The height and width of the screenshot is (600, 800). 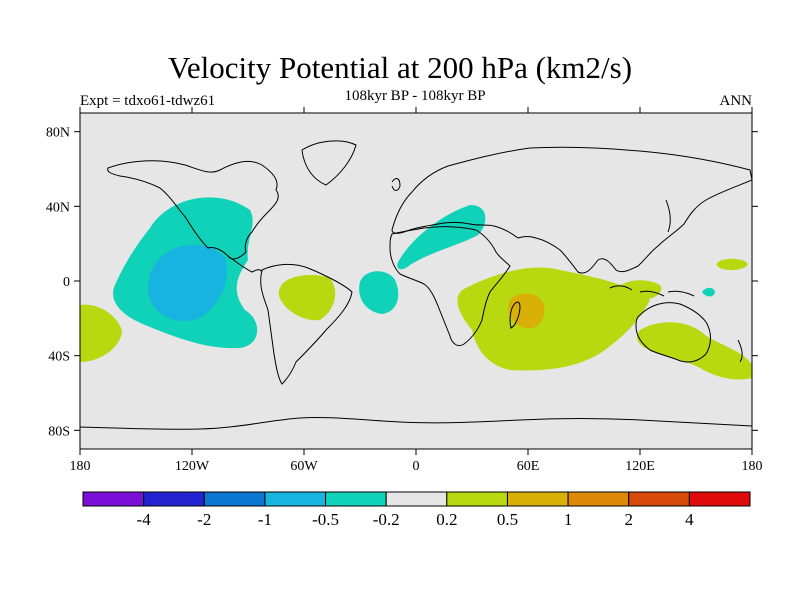 What do you see at coordinates (638, 290) in the screenshot?
I see `region-maritime-continent-positive` at bounding box center [638, 290].